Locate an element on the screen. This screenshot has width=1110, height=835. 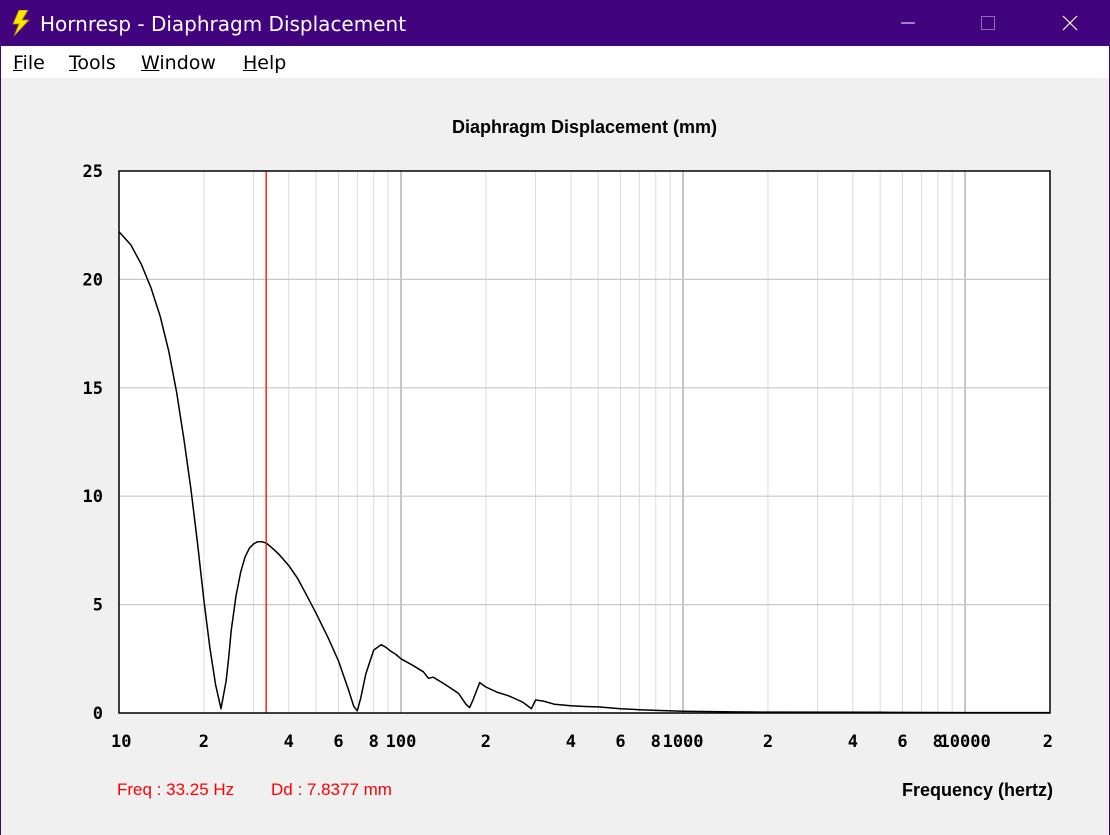
x-tick-label: 100 is located at coordinates (401, 742).